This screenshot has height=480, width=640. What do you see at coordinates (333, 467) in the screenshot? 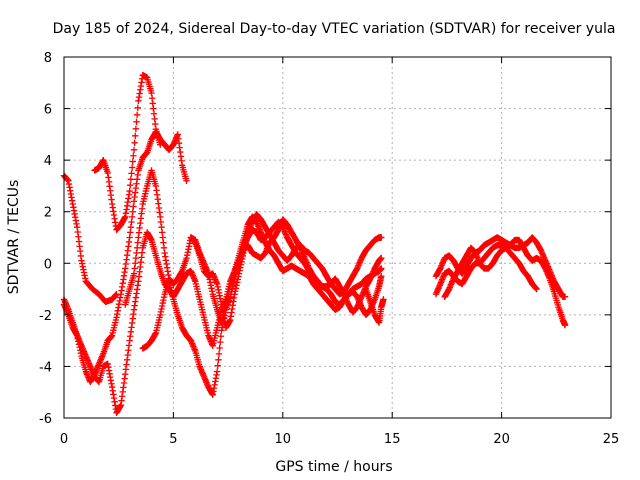
I see `x-axis-title: GPS time / hours` at bounding box center [333, 467].